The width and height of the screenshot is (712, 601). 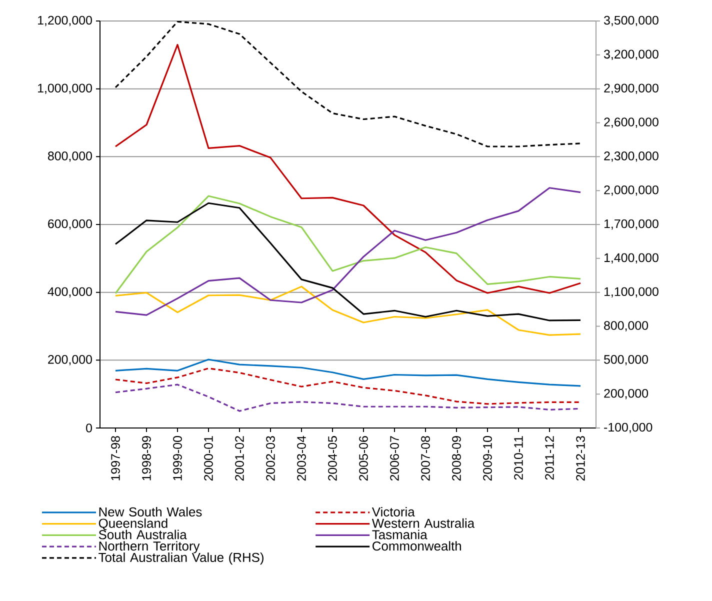 I want to click on legend-label: Commonwealth, so click(x=417, y=546).